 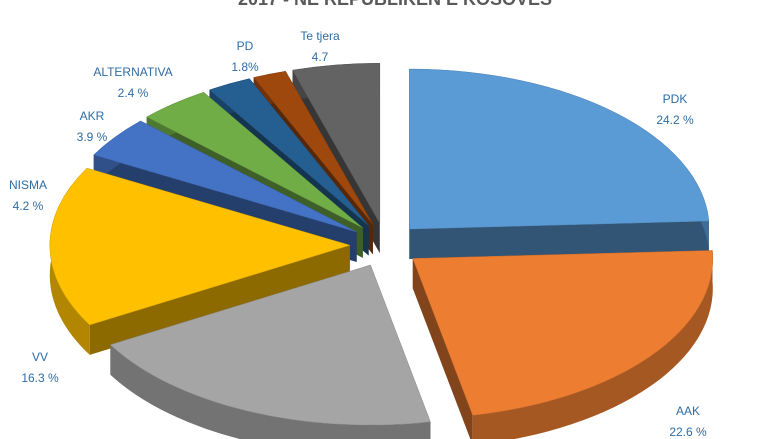 I want to click on value-label: 22.6 %, so click(x=688, y=432).